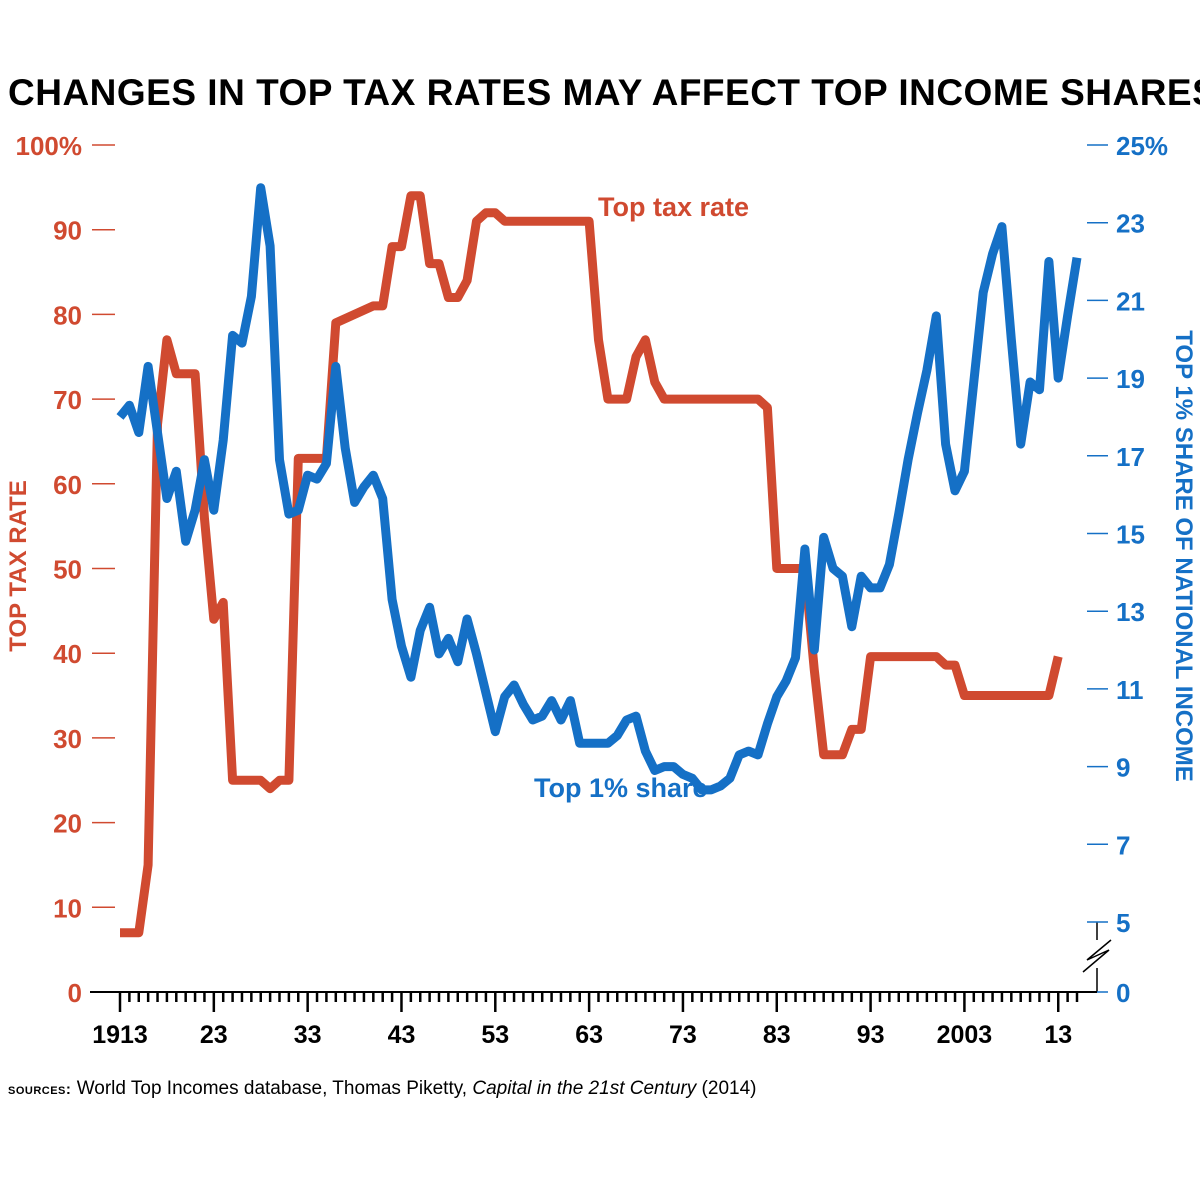  I want to click on right-tick-label: 11, so click(1130, 690).